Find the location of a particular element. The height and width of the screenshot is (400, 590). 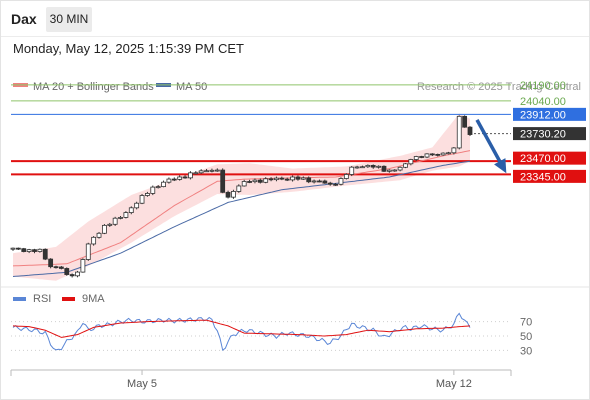

ma20-legend-label: MA 20 + Bollinger Bands is located at coordinates (93, 87).